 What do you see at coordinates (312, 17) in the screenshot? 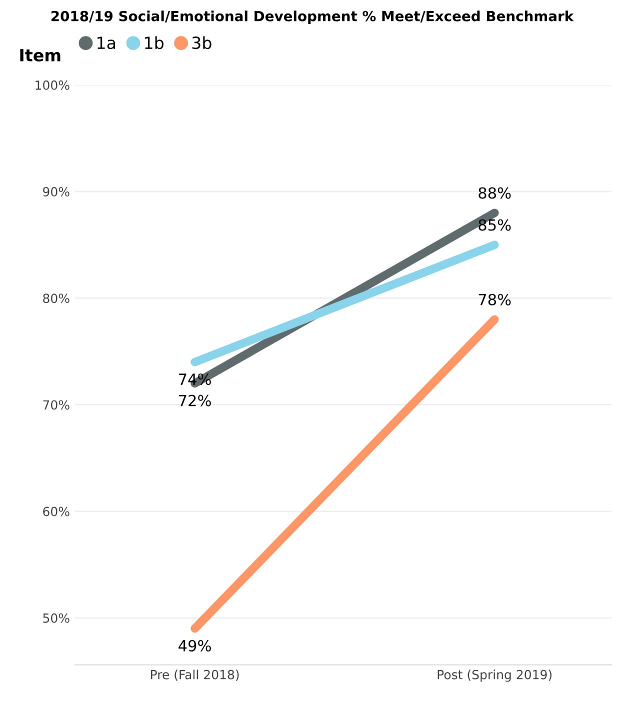
I see `chart-title: 2018/19 Social/Emotional Development % Meet/Exceed Benchmark` at bounding box center [312, 17].